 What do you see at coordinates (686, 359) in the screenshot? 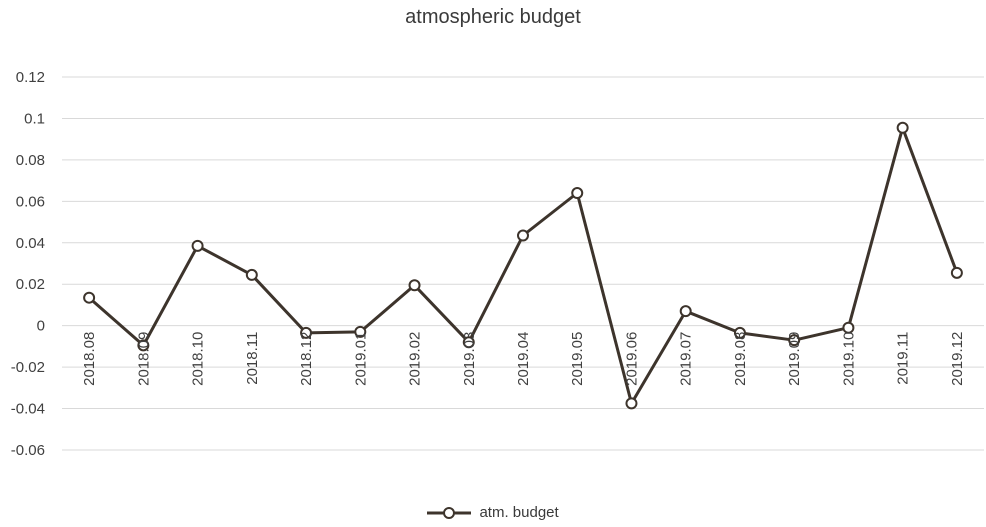
I see `x-tick-label: 2019.07` at bounding box center [686, 359].